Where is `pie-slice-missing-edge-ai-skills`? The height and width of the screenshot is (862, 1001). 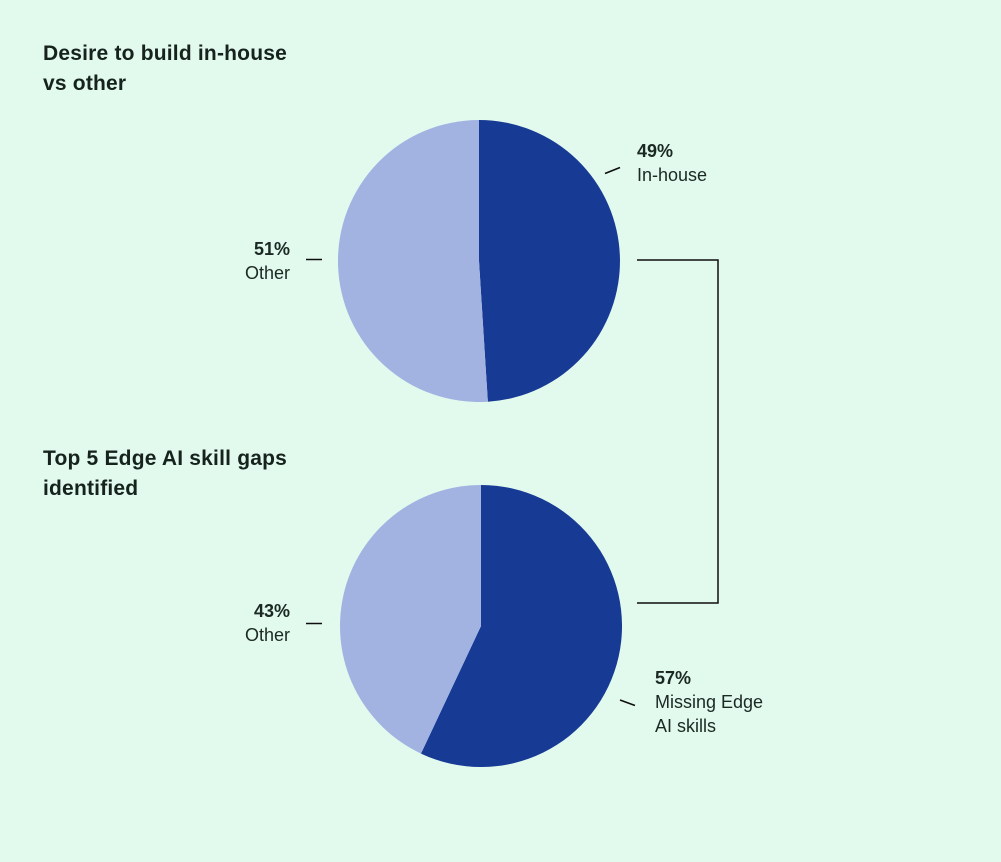
pie-slice-missing-edge-ai-skills is located at coordinates (521, 626).